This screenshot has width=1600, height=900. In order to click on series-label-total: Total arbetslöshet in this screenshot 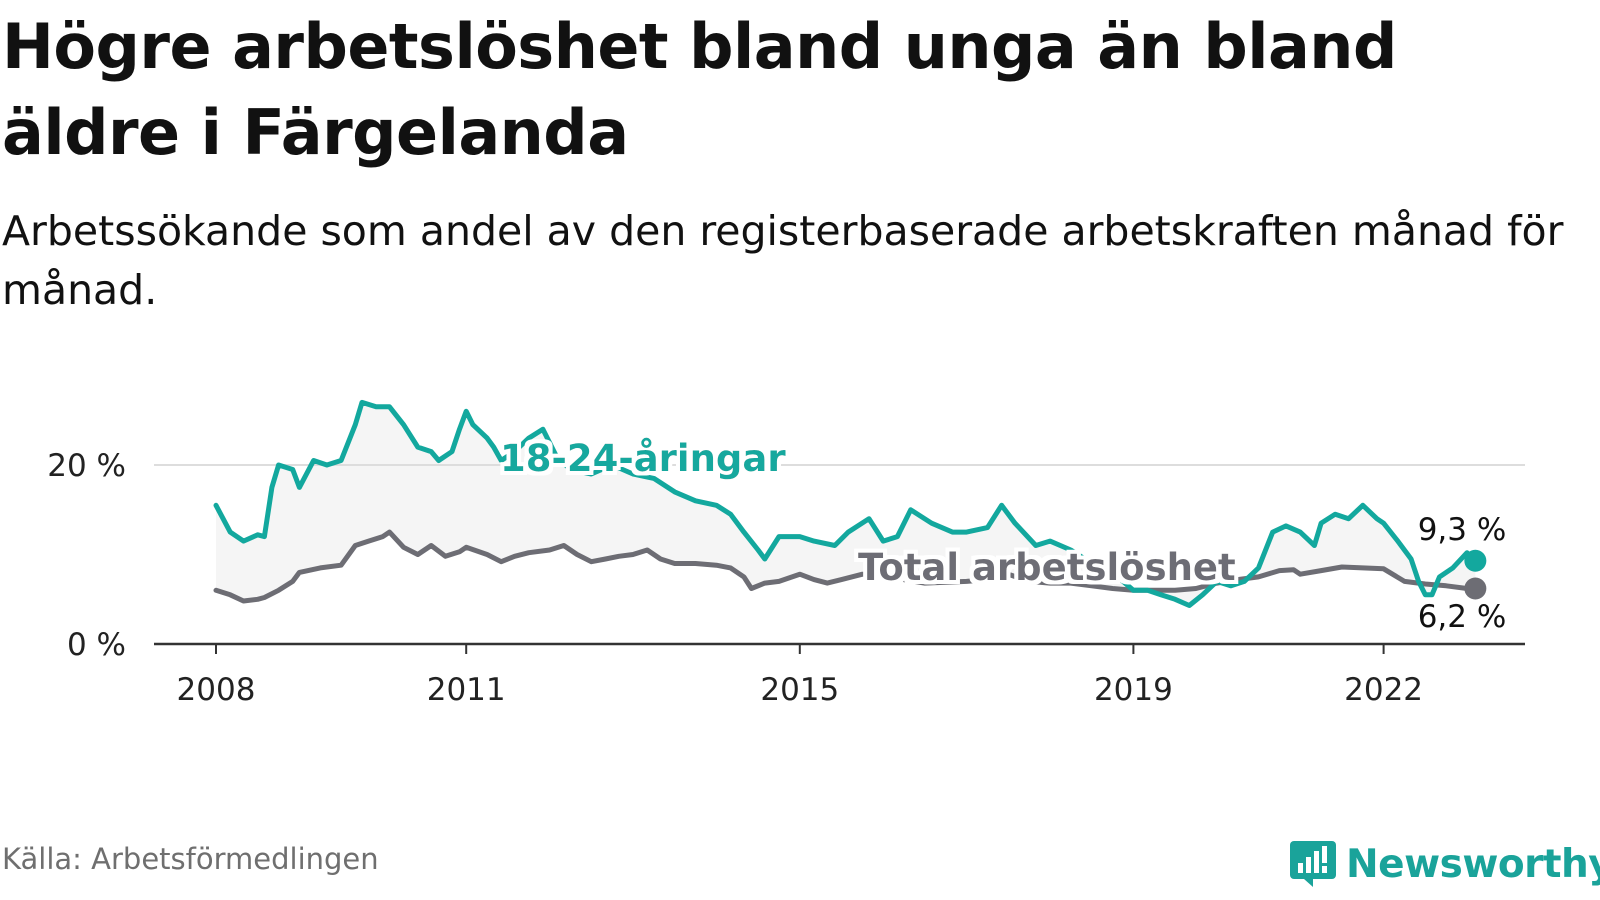, I will do `click(1047, 567)`.